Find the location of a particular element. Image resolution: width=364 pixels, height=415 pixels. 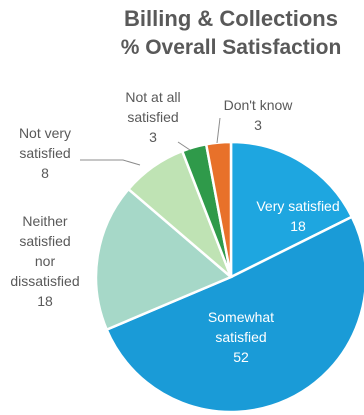

slice-label-0: Very satisfied 18 is located at coordinates (297, 216).